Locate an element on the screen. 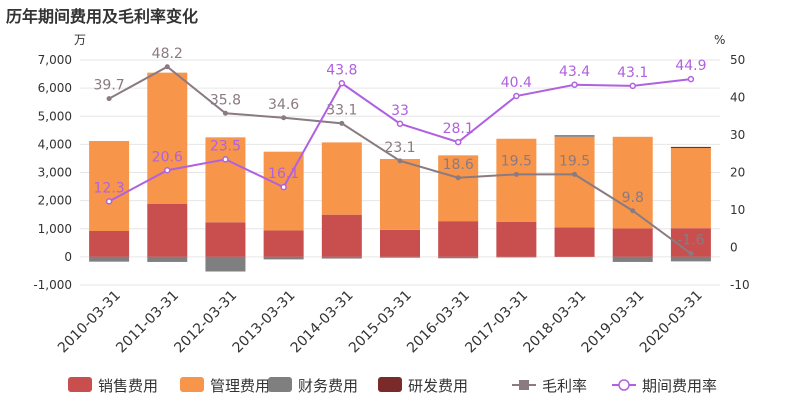 Image resolution: width=800 pixels, height=400 pixels. legend-label: 期间费用率 is located at coordinates (679, 386).